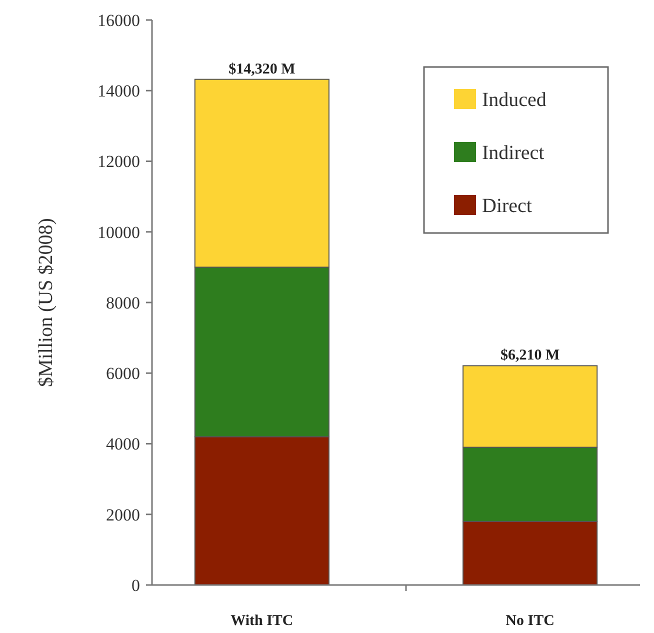 The height and width of the screenshot is (633, 654). I want to click on y-tick-label: 0, so click(136, 585).